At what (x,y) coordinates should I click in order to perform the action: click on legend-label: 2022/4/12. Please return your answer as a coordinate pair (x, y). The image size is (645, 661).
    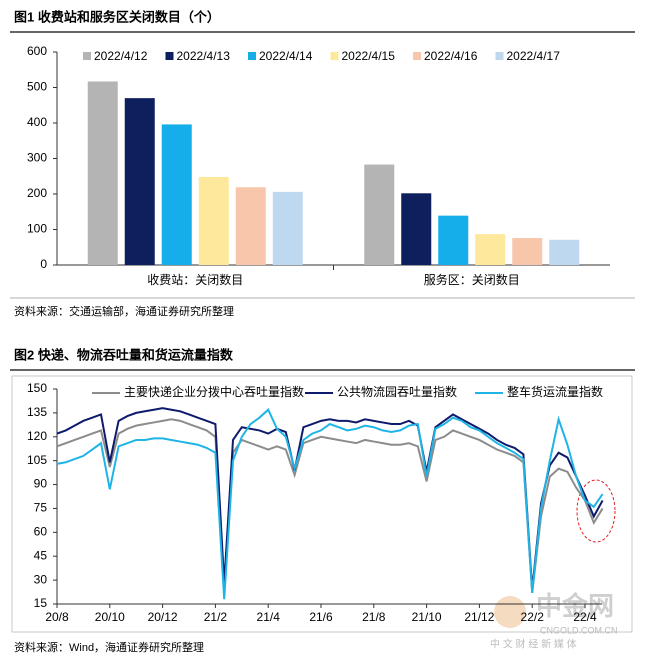
    Looking at the image, I should click on (121, 56).